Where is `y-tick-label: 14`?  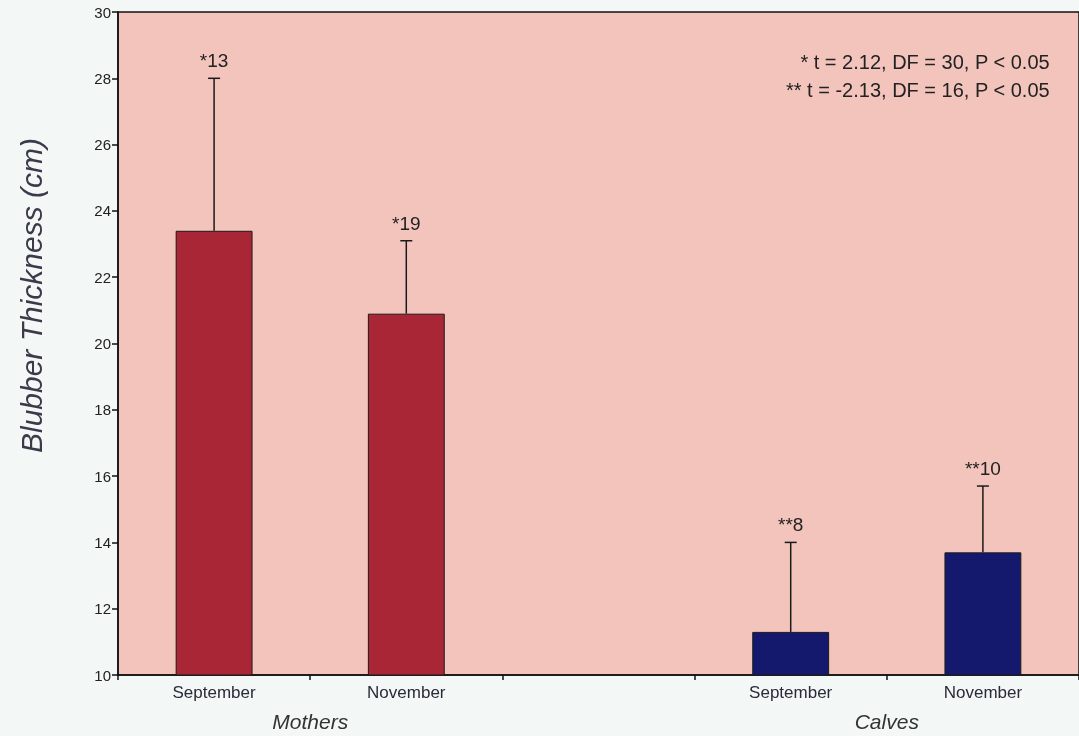
y-tick-label: 14 is located at coordinates (102, 542).